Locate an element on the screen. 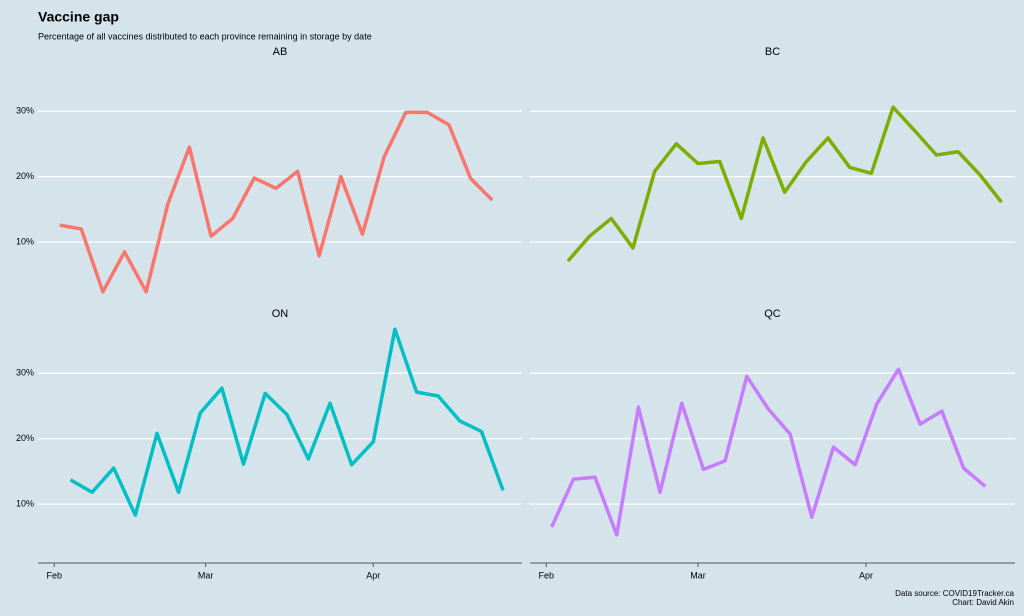 This screenshot has height=616, width=1024. panel-title: BC is located at coordinates (772, 52).